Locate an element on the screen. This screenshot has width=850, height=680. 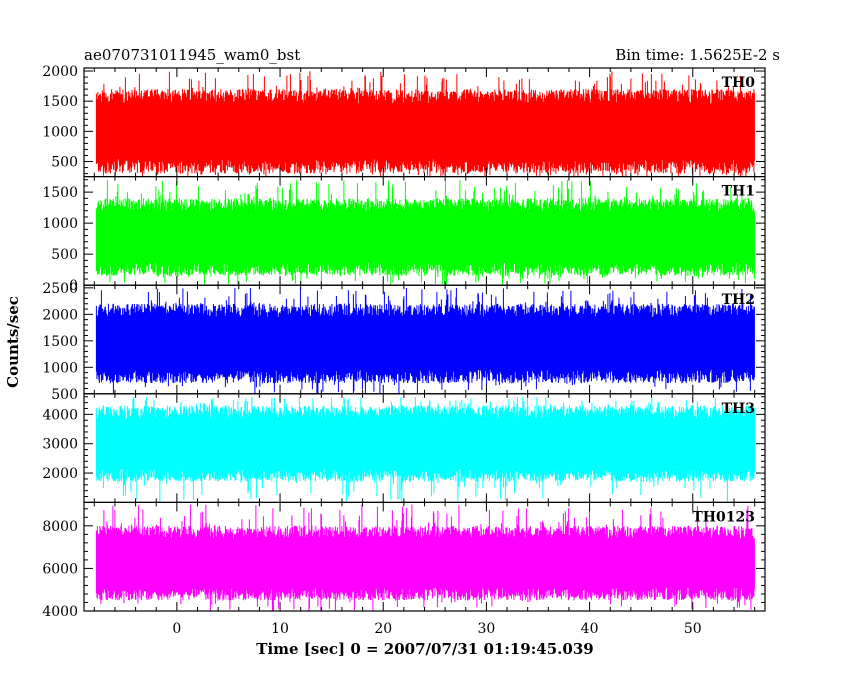
x-tick-label: 10 is located at coordinates (280, 629).